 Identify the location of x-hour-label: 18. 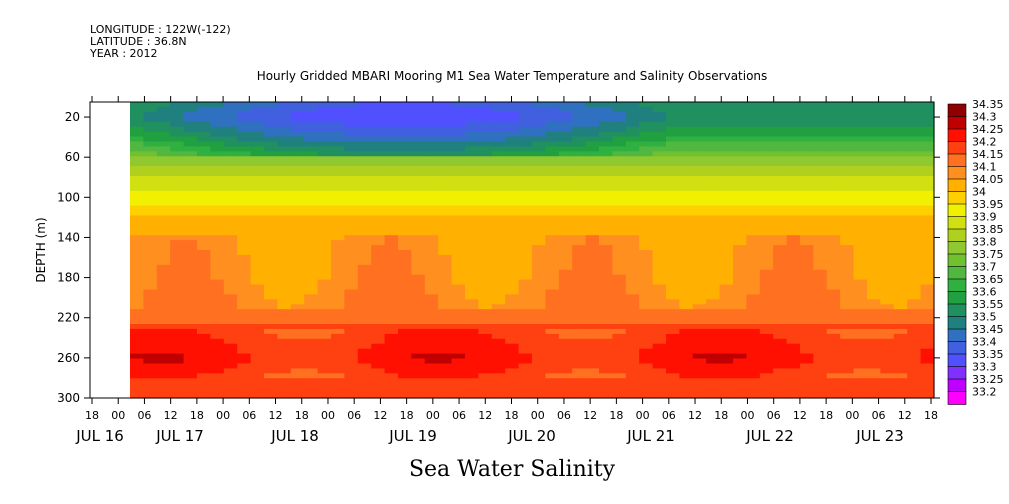
(721, 415).